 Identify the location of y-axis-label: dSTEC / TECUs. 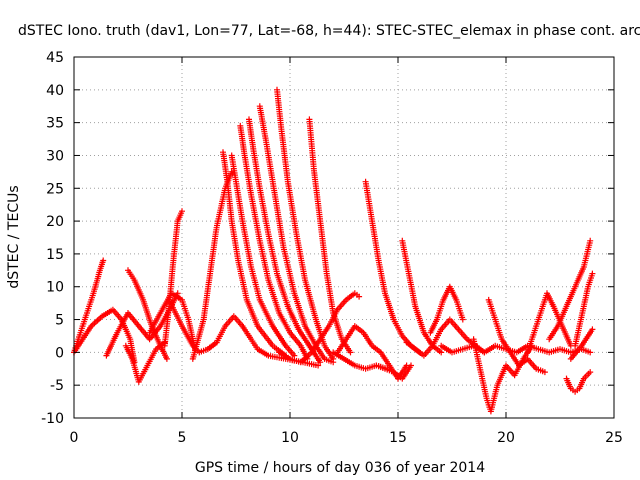
(14, 236).